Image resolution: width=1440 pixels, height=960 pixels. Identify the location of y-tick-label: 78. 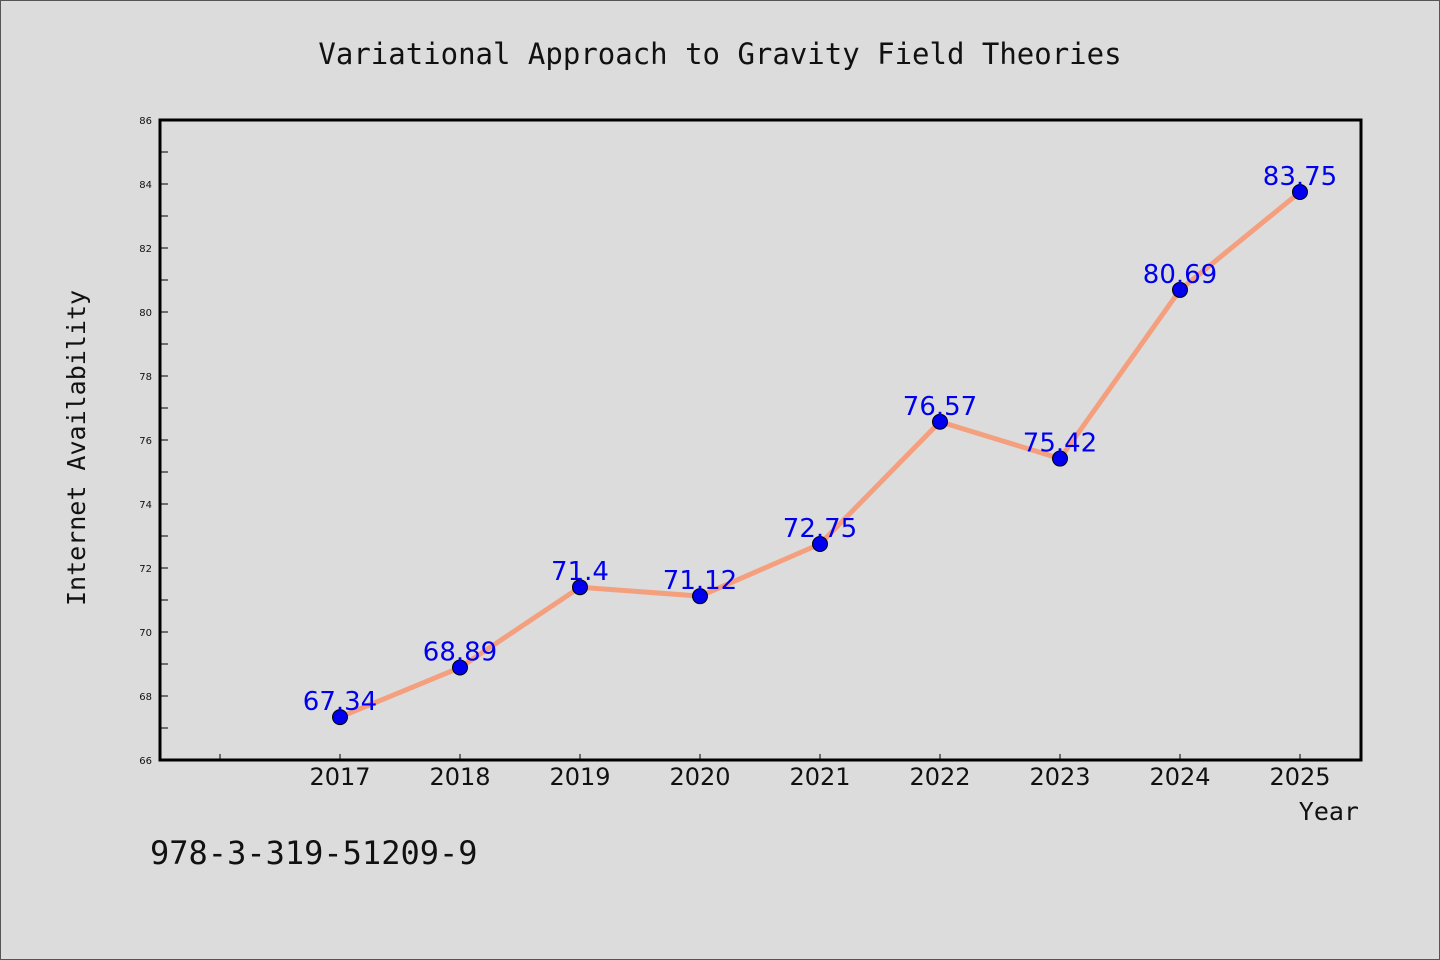
(145, 377).